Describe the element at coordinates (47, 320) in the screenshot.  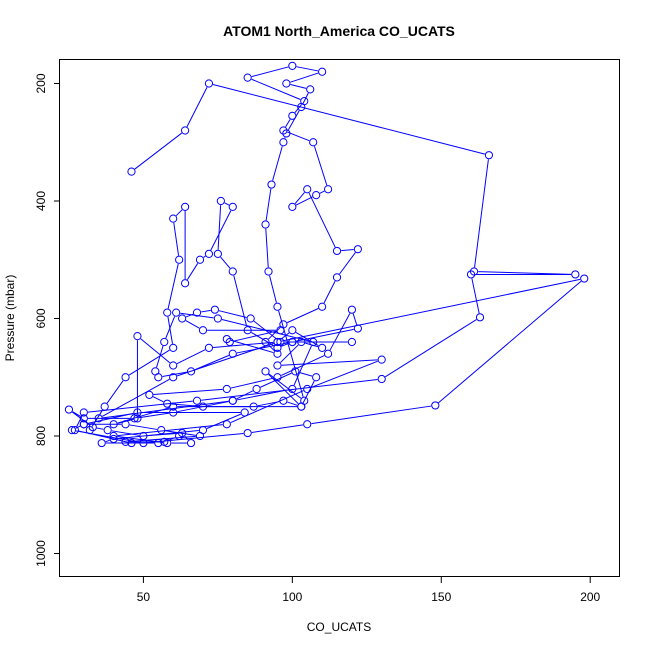
I see `y-axis: 200 400 600 800 1000` at that location.